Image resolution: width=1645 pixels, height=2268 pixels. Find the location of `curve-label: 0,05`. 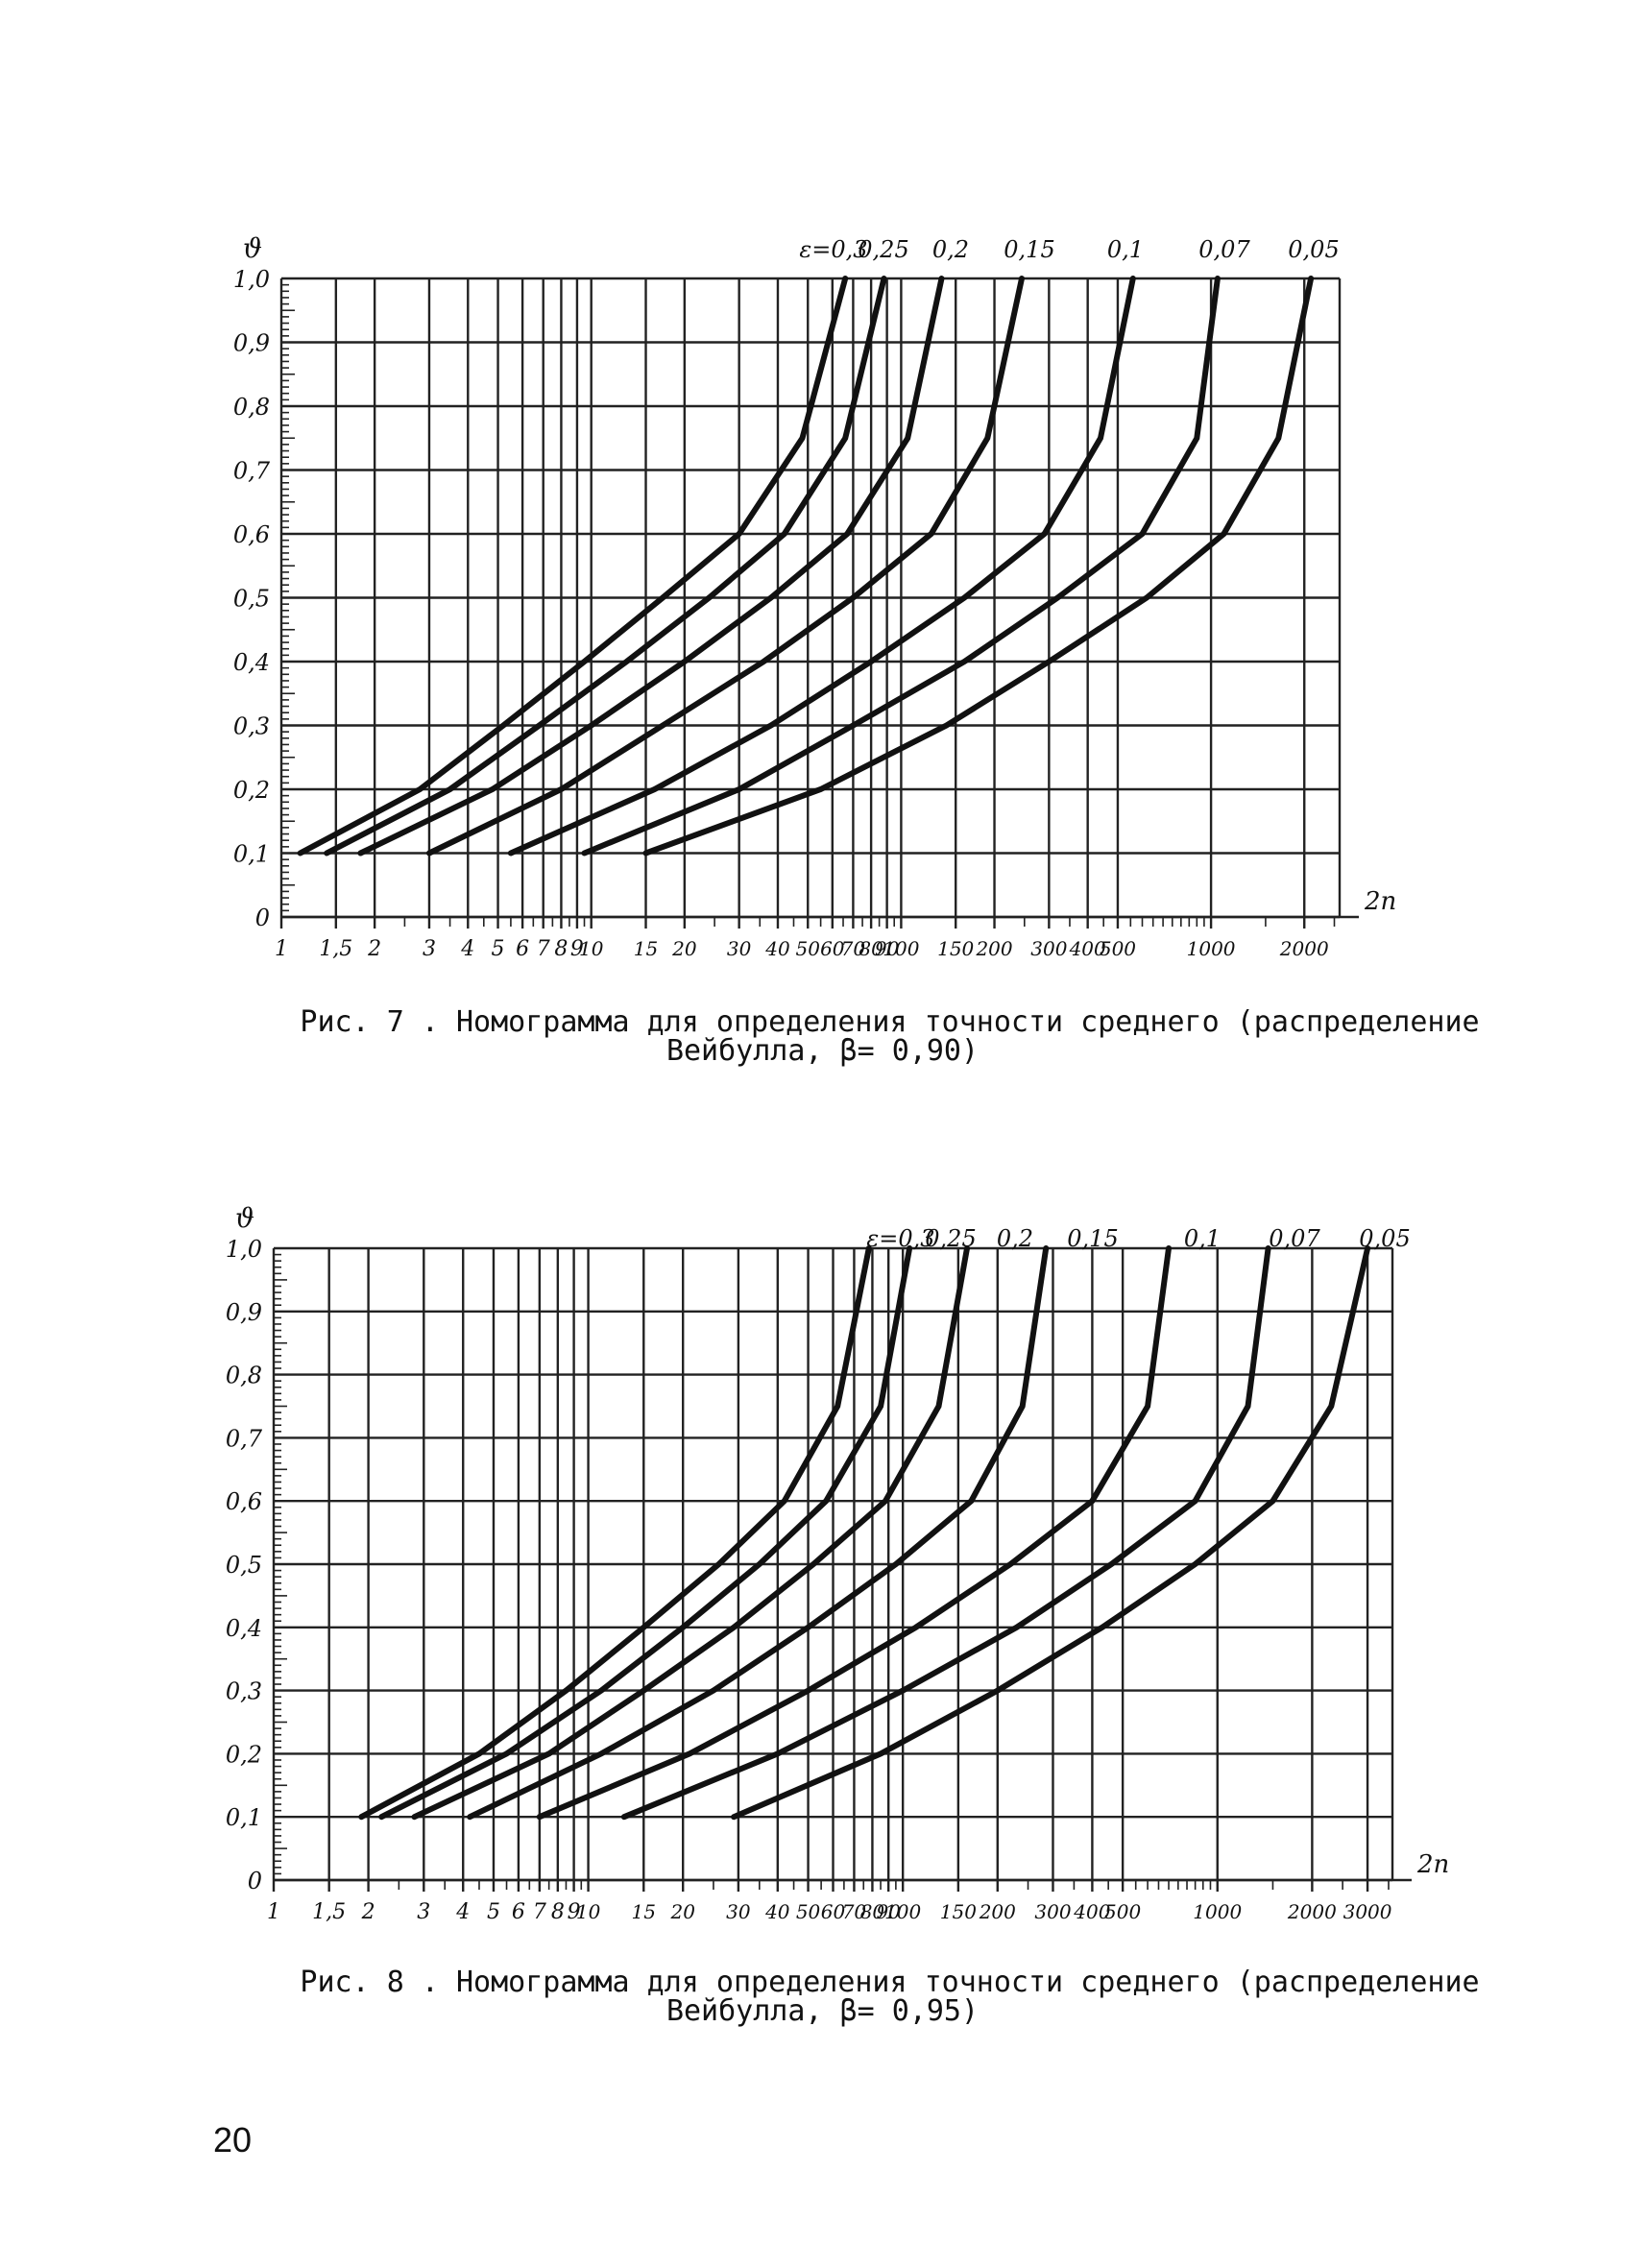

curve-label: 0,05 is located at coordinates (1314, 250).